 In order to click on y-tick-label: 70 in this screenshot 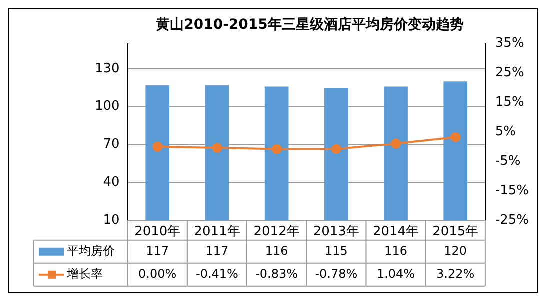, I will do `click(111, 144)`.